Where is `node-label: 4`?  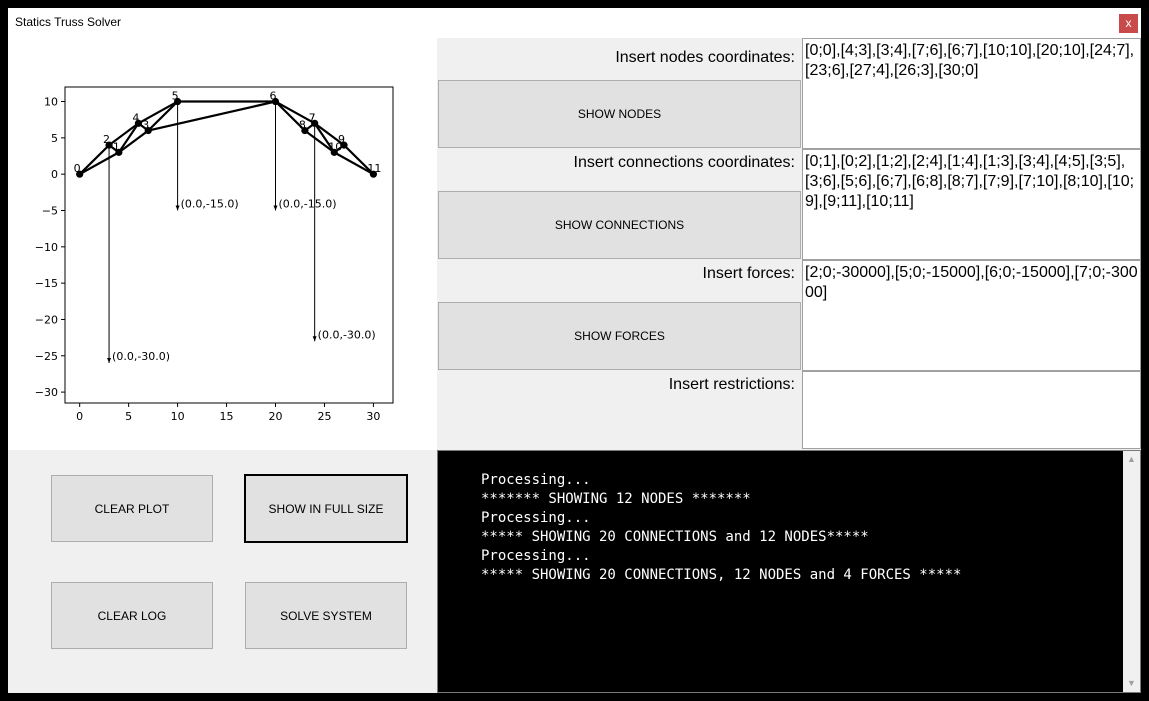
node-label: 4 is located at coordinates (135, 117).